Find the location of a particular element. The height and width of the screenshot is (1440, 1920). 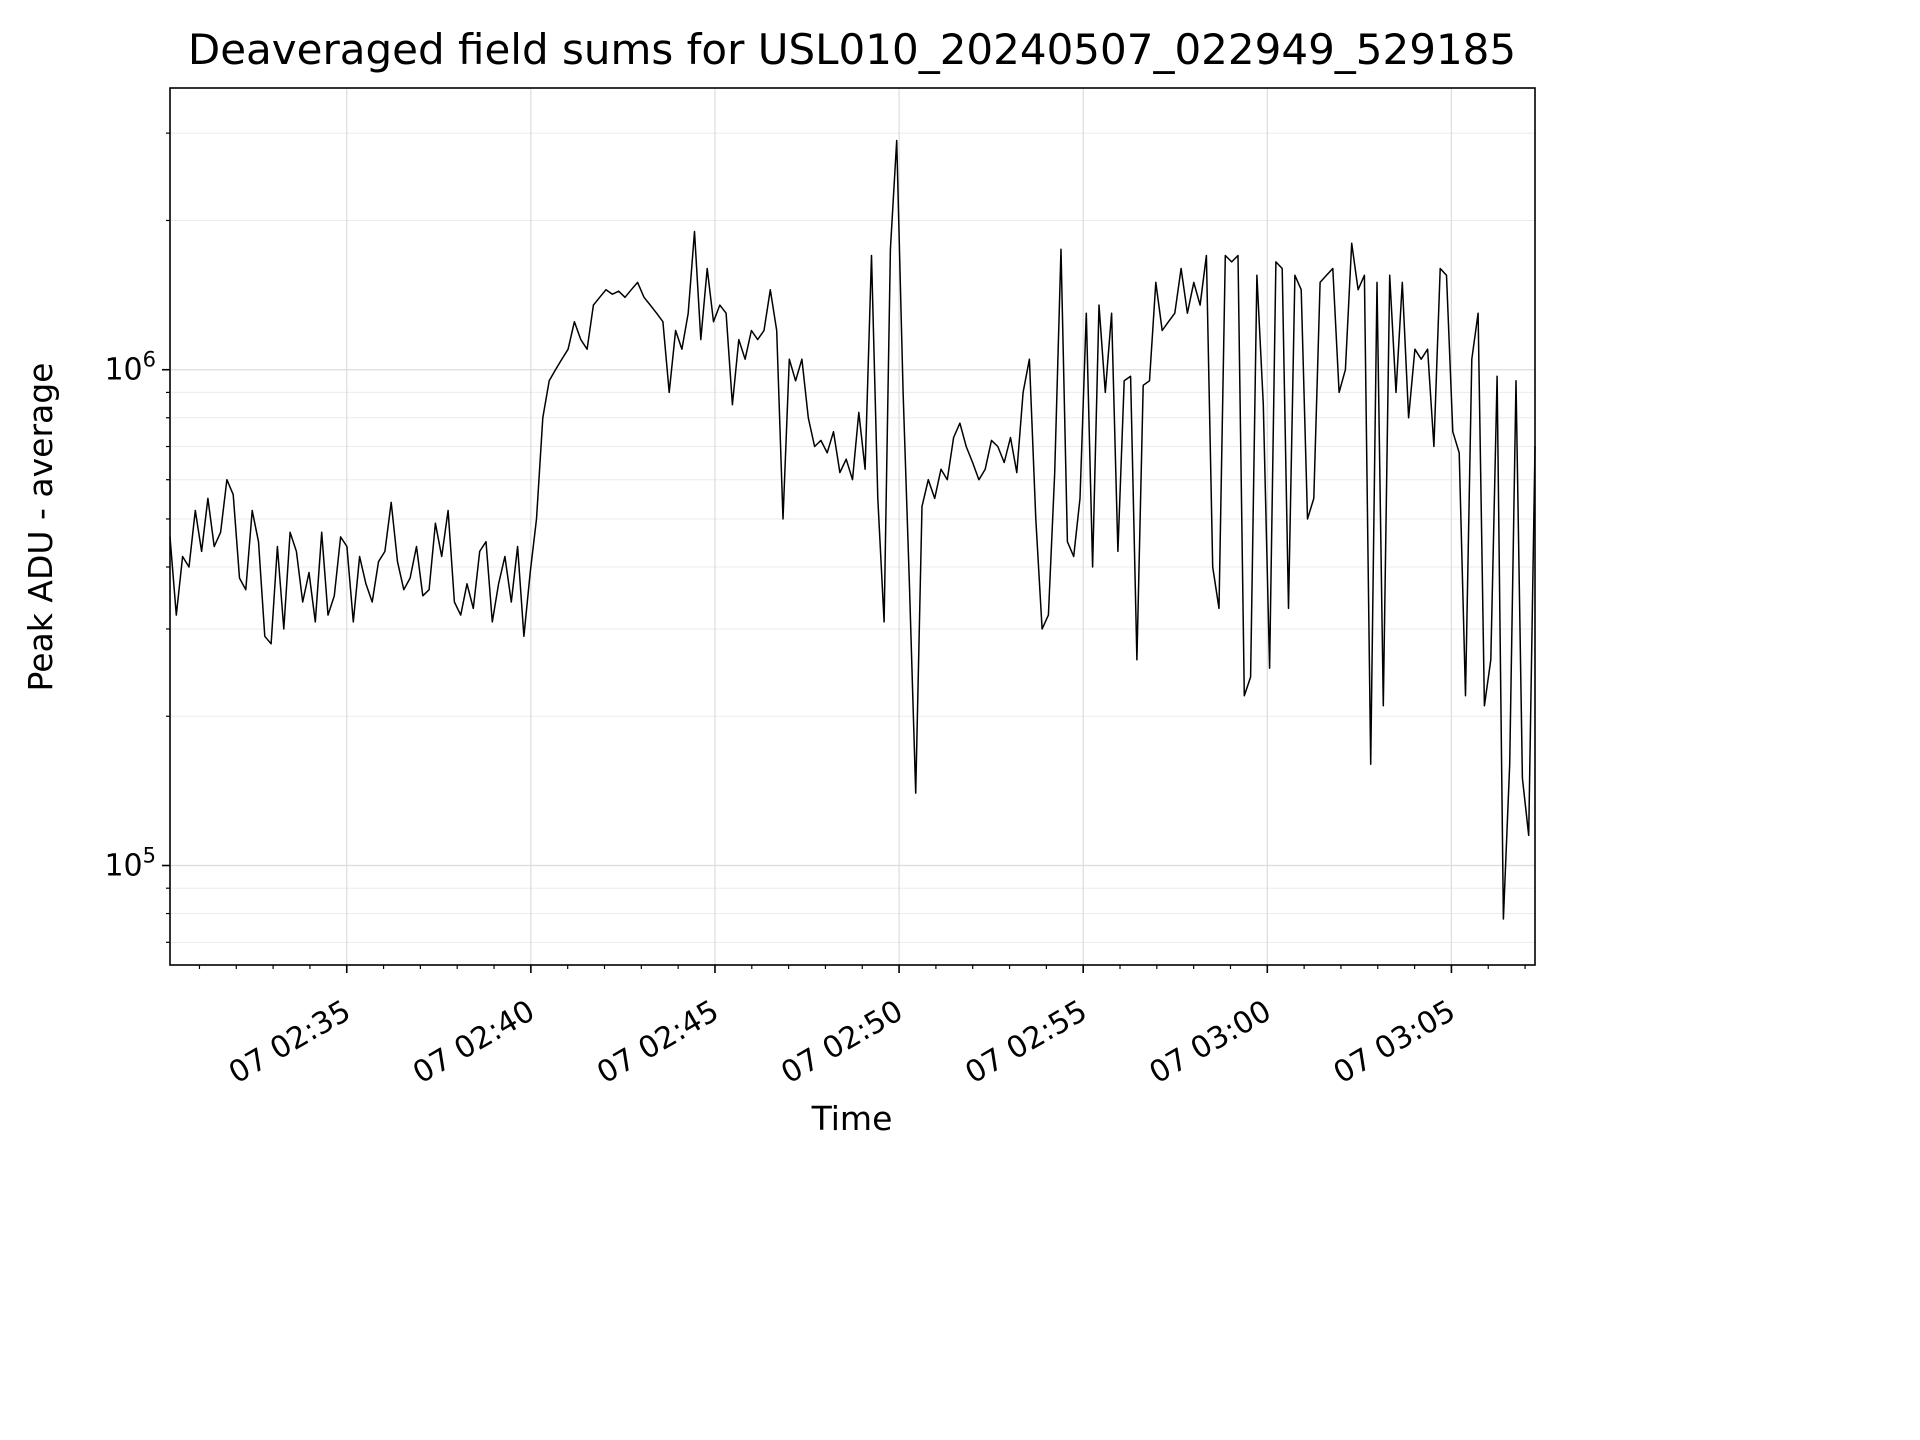

x-tick-label: 07 03:00 is located at coordinates (1211, 1042).